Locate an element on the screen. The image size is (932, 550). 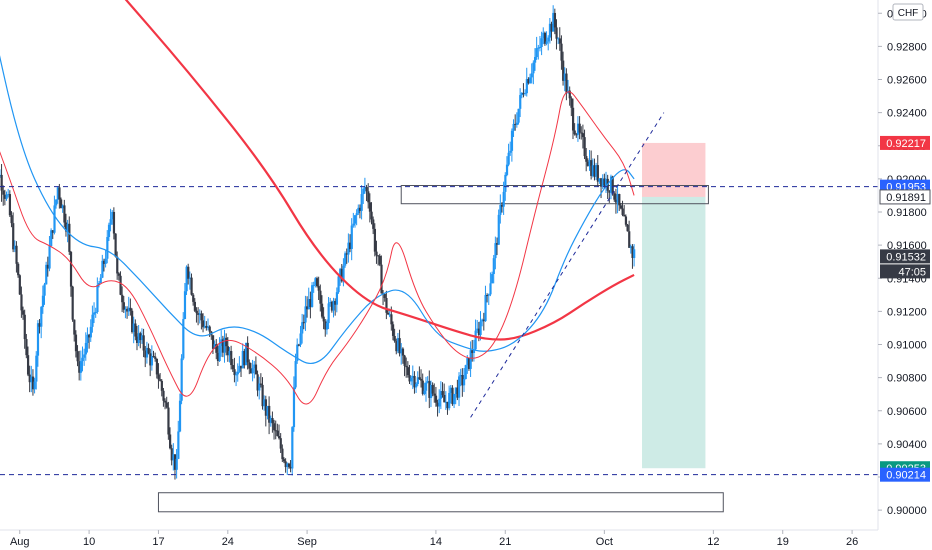
support-price-tag: 0.90214 is located at coordinates (905, 474).